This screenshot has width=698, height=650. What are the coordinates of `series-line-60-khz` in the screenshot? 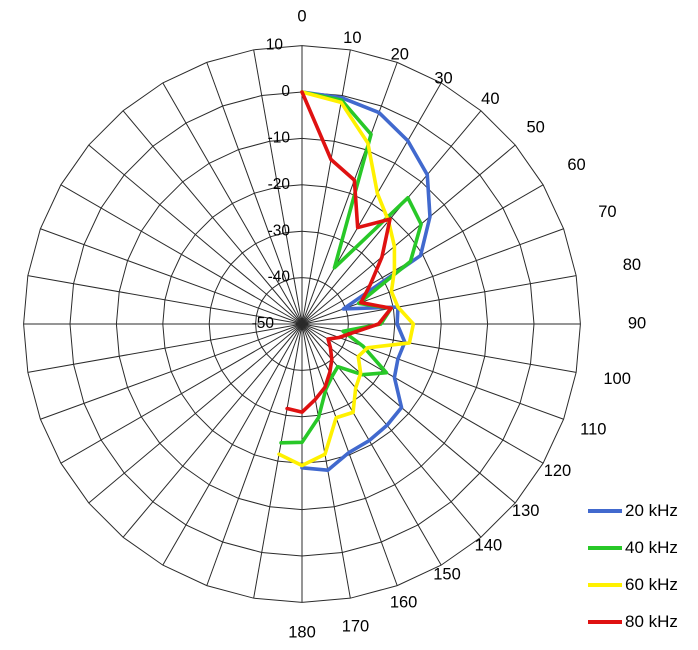 It's located at (346, 279).